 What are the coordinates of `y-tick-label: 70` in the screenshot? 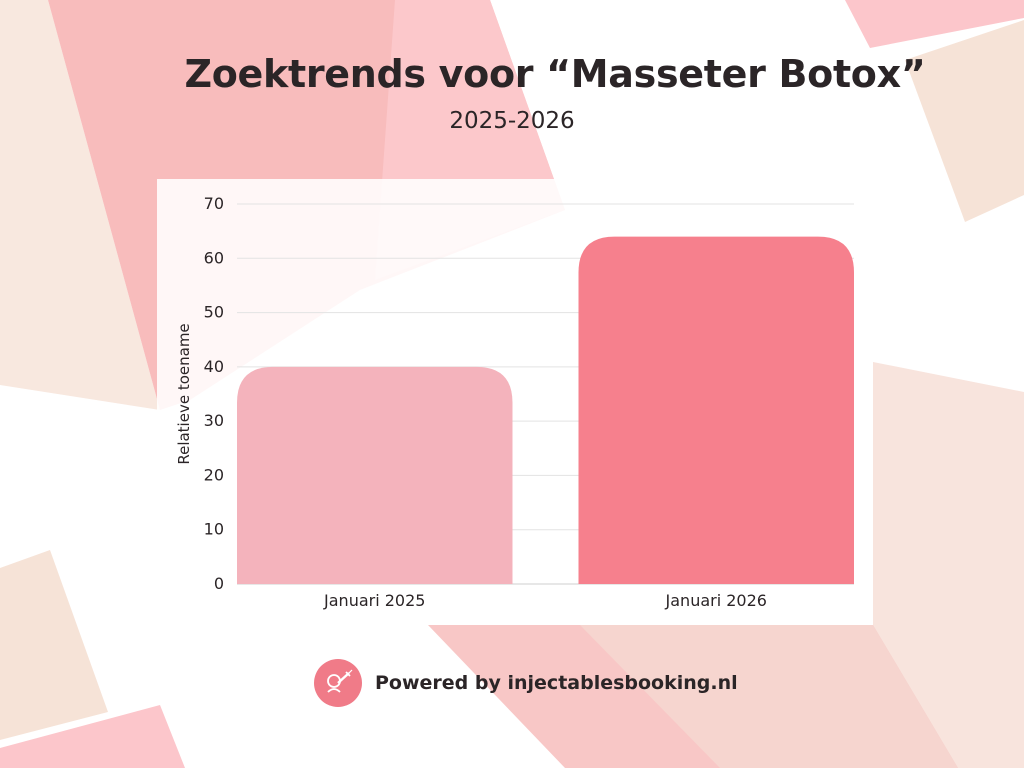 It's located at (214, 203).